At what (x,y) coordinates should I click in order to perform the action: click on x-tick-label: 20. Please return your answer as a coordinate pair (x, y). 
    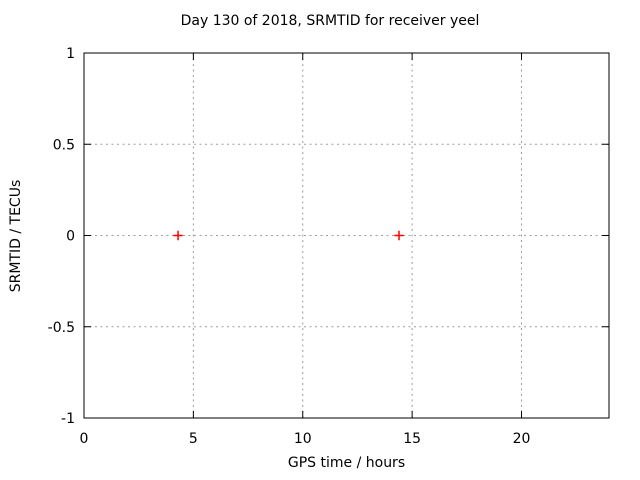
    Looking at the image, I should click on (522, 439).